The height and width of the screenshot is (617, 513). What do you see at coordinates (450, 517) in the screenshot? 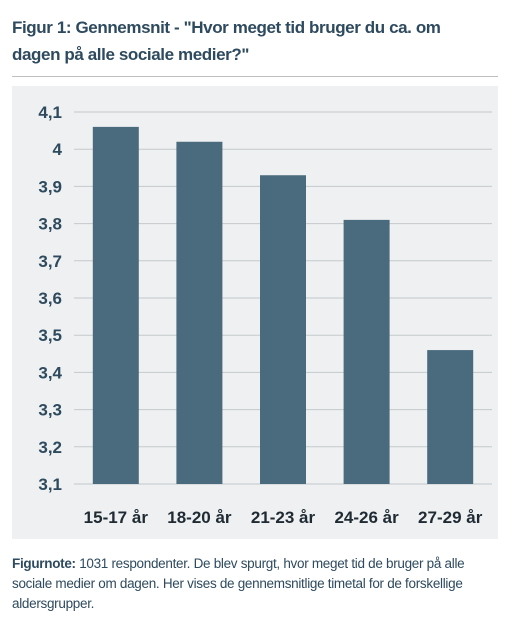
I see `x-category-label: 27-29 år` at bounding box center [450, 517].